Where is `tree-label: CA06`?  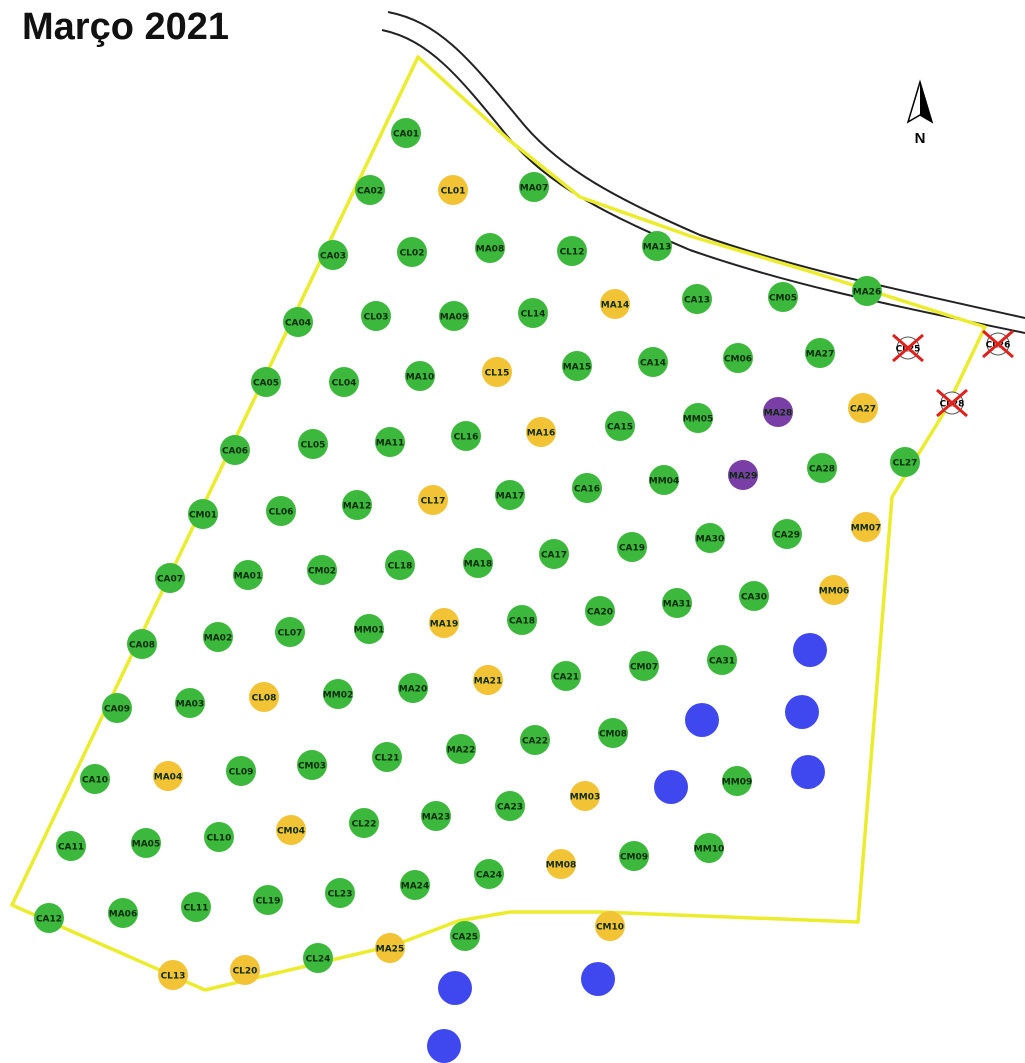 tree-label: CA06 is located at coordinates (235, 452).